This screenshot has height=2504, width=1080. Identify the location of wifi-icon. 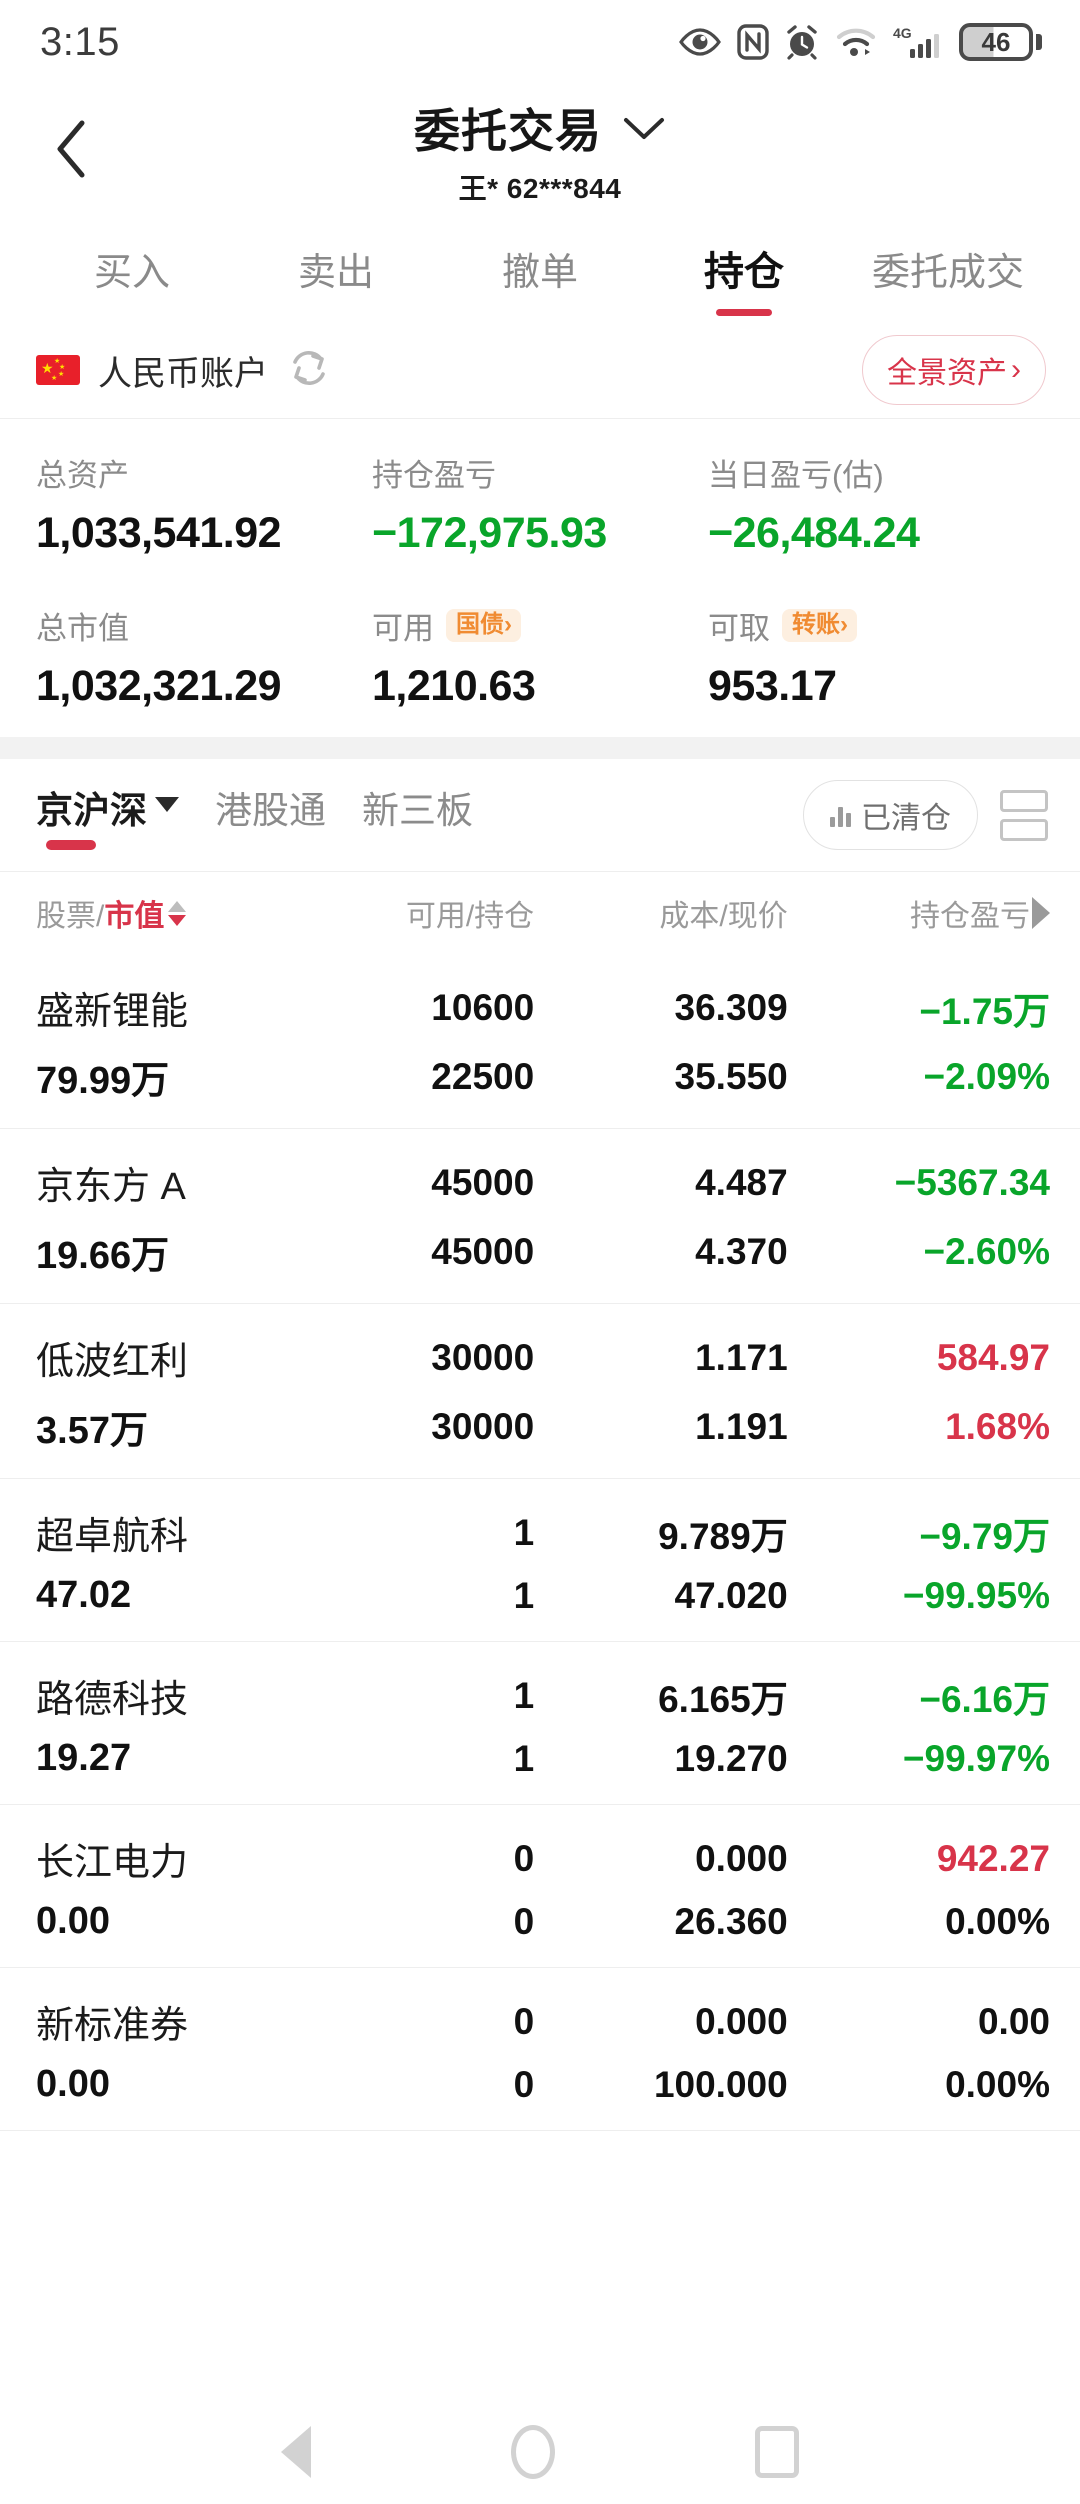
(856, 42).